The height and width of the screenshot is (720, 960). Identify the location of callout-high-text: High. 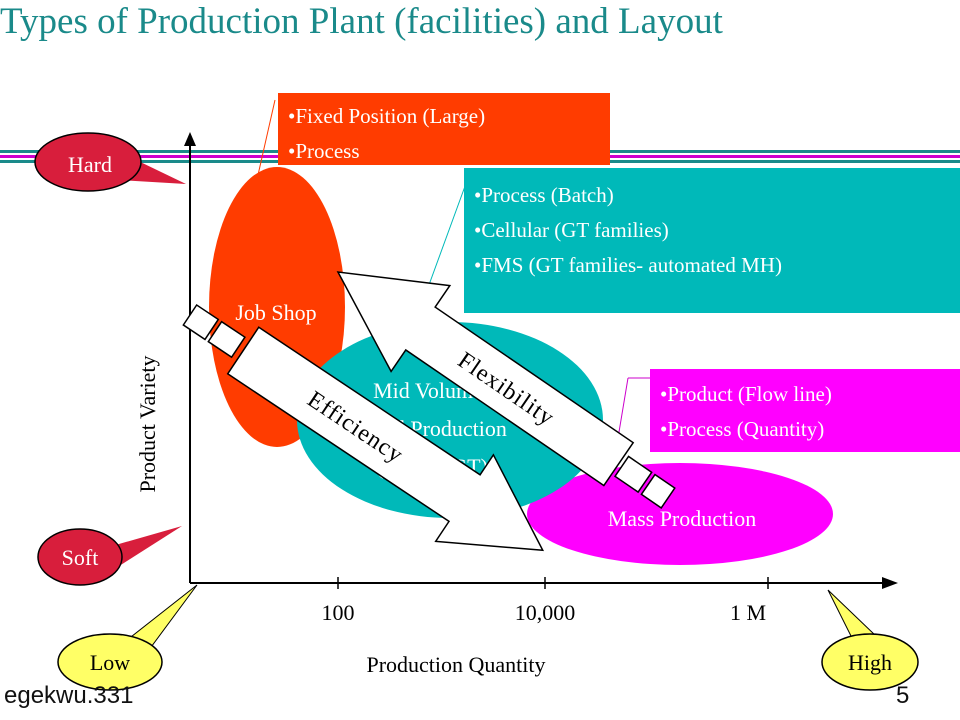
(870, 662).